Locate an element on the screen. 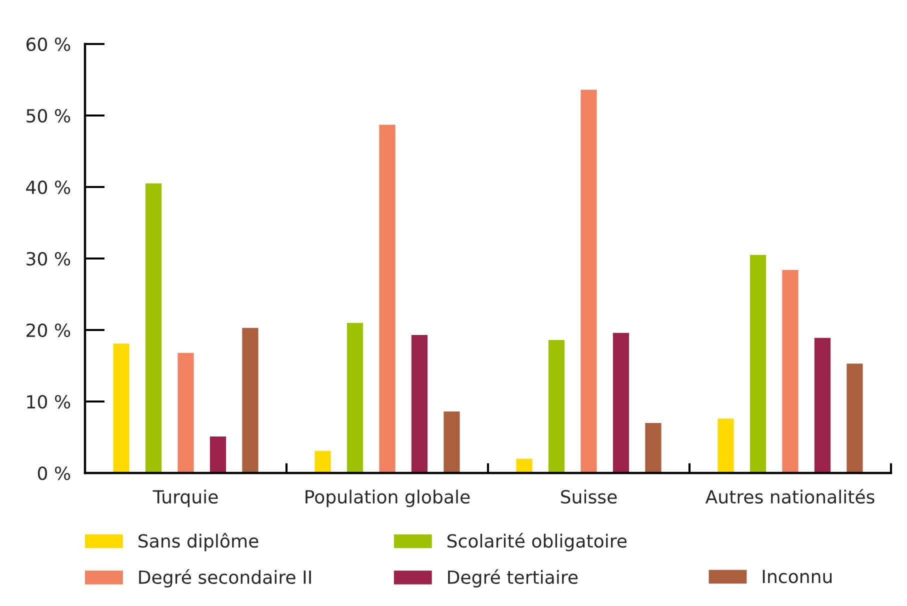  x-tick-label: Turquie is located at coordinates (185, 499).